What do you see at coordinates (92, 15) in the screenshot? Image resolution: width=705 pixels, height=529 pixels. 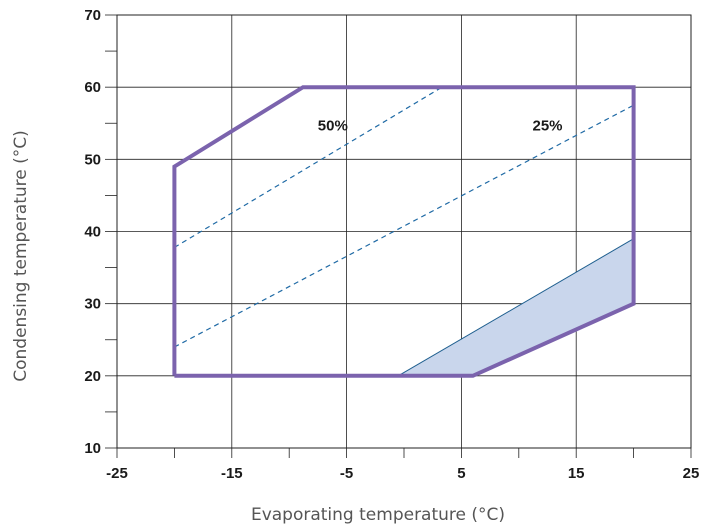 I see `y-tick-label: 70` at bounding box center [92, 15].